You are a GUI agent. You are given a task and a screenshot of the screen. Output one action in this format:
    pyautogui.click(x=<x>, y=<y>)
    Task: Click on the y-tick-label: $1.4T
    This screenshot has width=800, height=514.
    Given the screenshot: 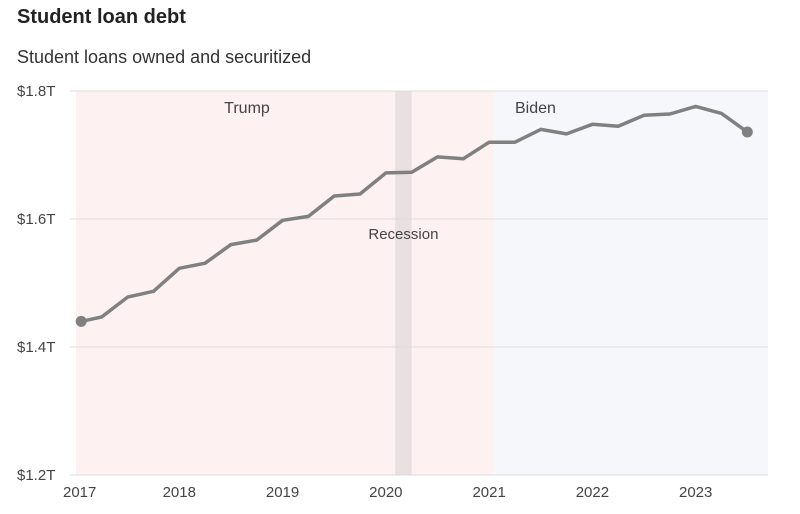 What is the action you would take?
    pyautogui.click(x=36, y=347)
    